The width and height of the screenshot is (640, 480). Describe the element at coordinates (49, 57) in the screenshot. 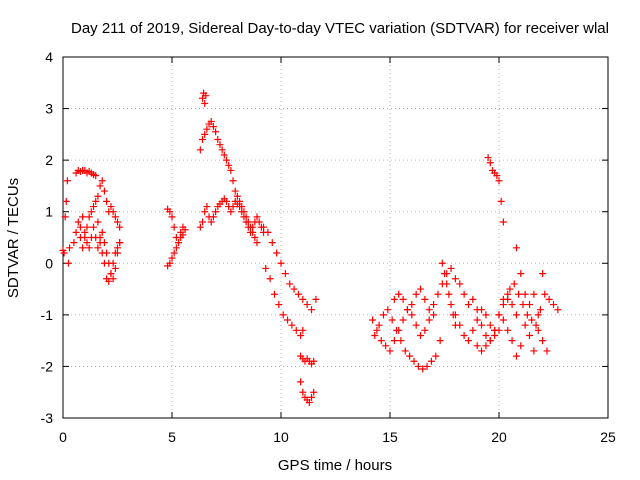

I see `y-tick-label: 4` at that location.